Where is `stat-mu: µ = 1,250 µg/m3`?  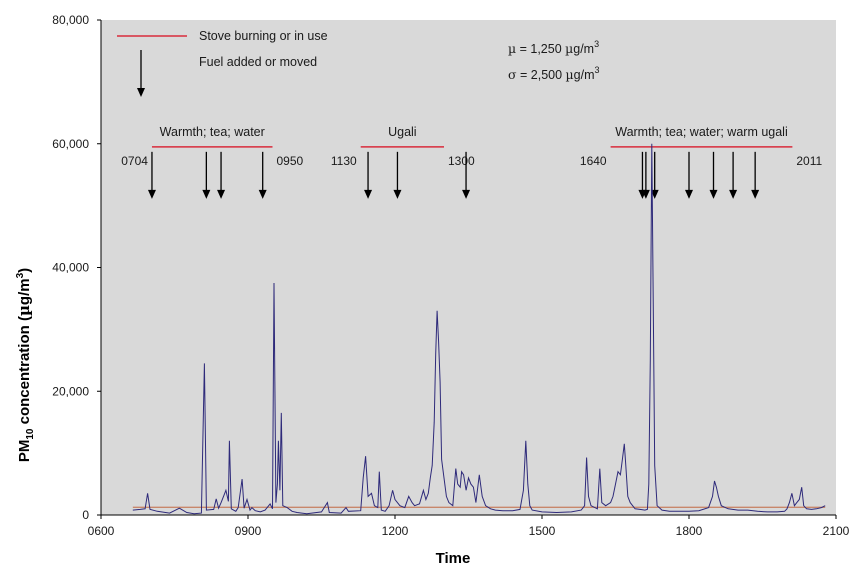
stat-mu: µ = 1,250 µg/m3 is located at coordinates (553, 47).